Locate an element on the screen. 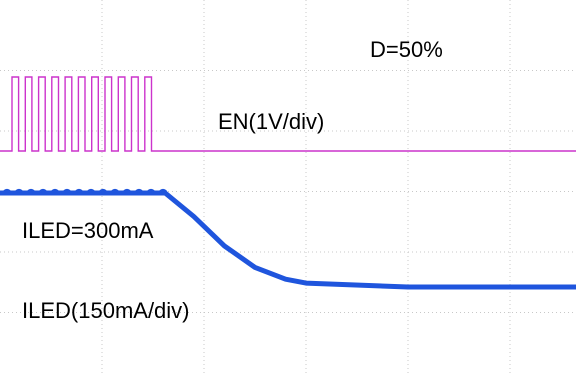 This screenshot has height=374, width=576. annotation-en-channel: EN(1V/div) is located at coordinates (271, 121).